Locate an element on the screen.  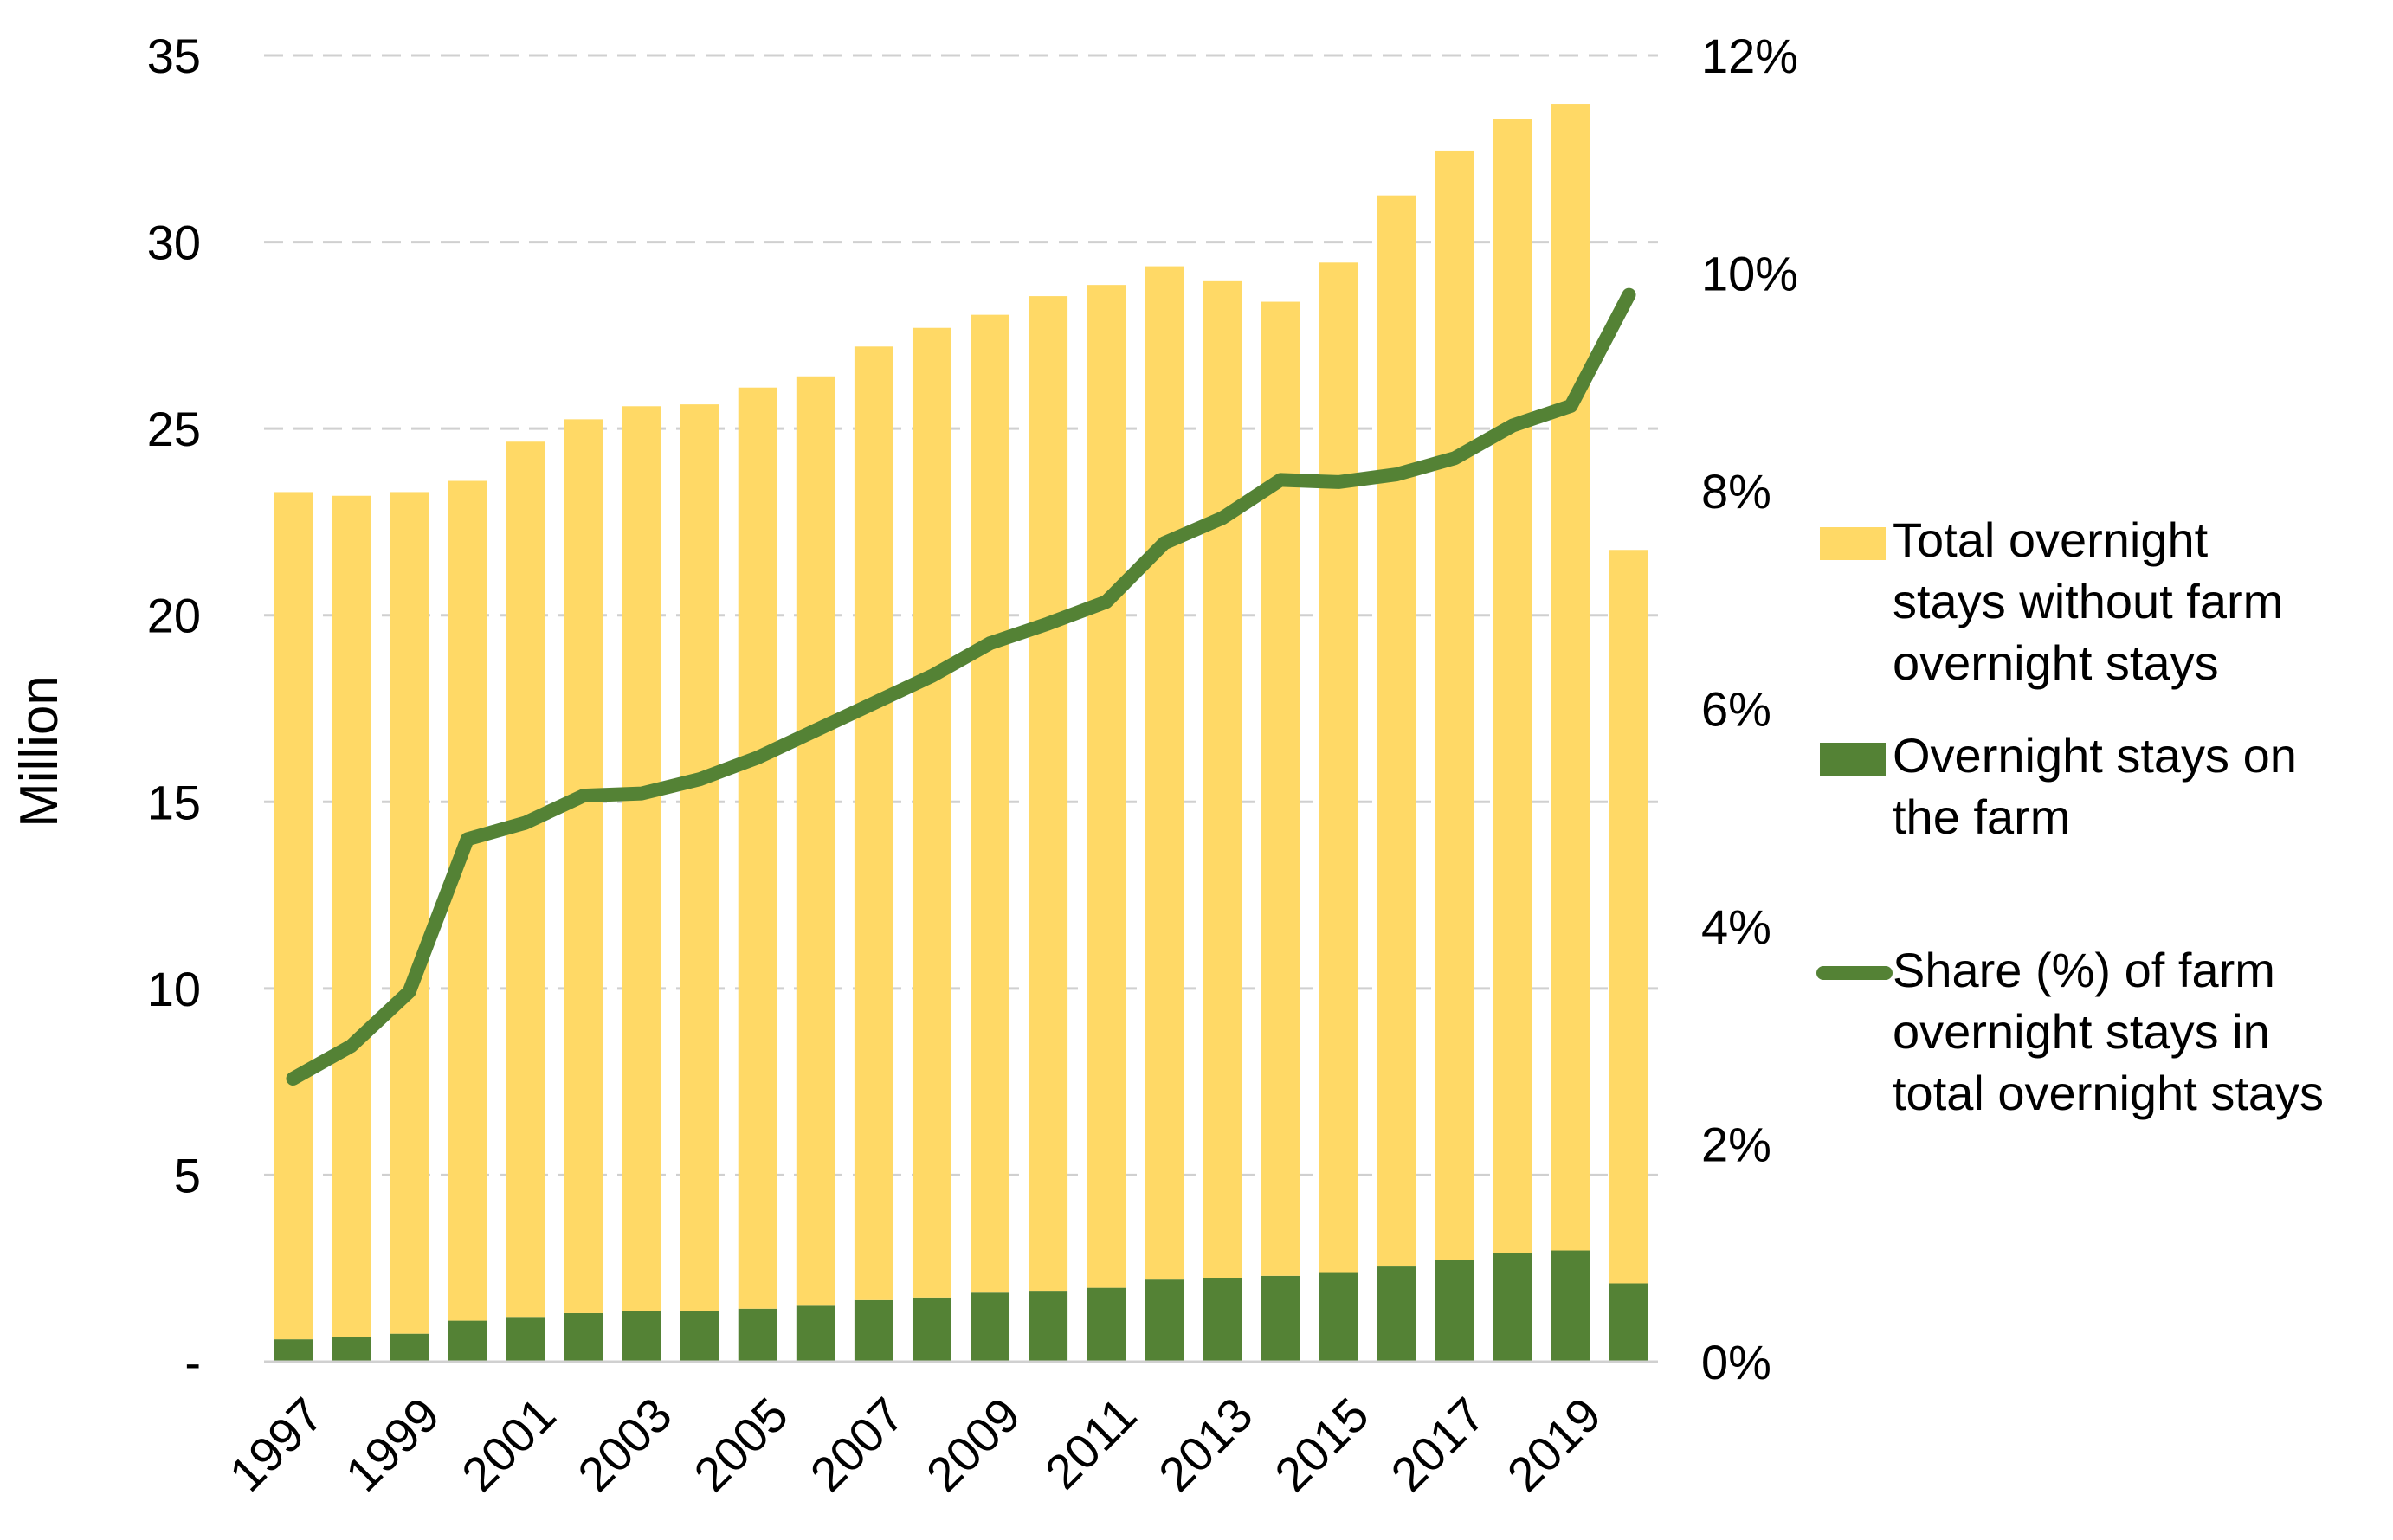
bar-other-1999 is located at coordinates (409, 913).